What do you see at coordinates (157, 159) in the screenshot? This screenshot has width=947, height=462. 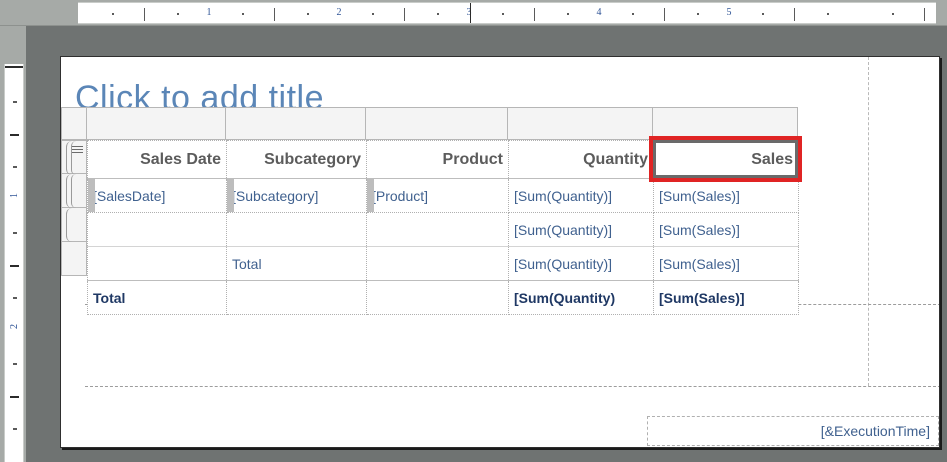 I see `tablix-header-cell-sales_date: Sales Date` at bounding box center [157, 159].